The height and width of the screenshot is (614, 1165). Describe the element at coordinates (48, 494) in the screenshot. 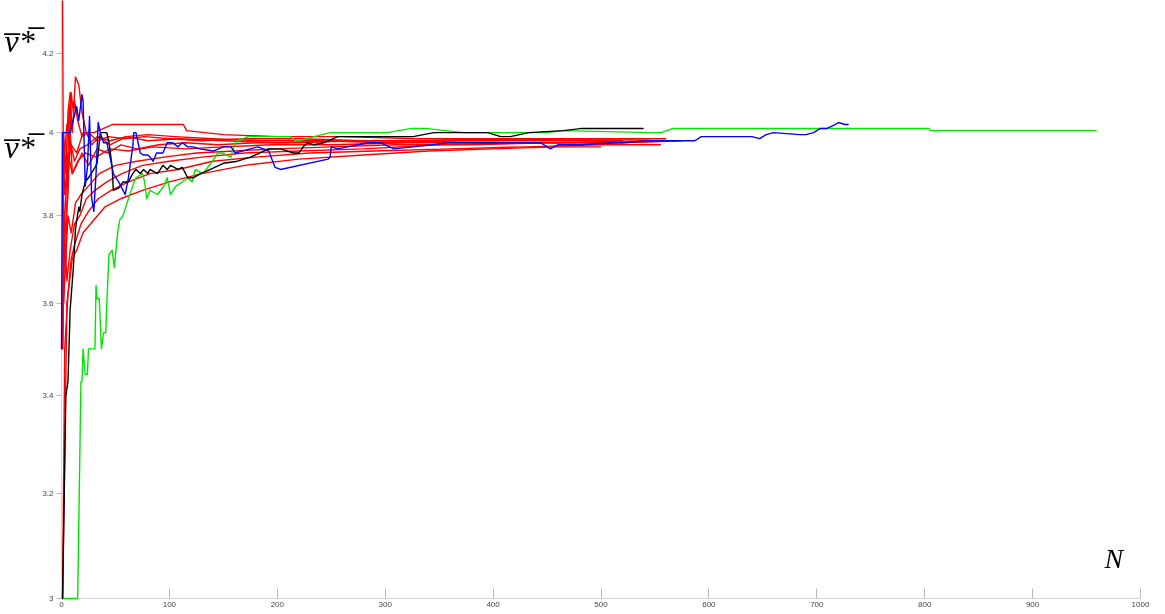

I see `y-tick-label: 3.2` at that location.